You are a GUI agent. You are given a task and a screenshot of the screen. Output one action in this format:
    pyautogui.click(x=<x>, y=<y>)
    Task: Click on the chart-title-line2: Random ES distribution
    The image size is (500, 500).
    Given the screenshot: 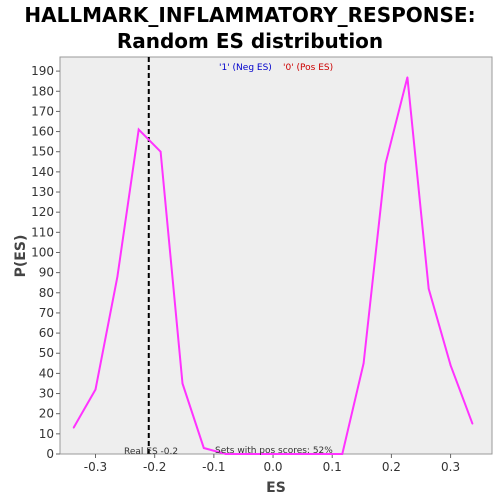 What is the action you would take?
    pyautogui.click(x=250, y=41)
    